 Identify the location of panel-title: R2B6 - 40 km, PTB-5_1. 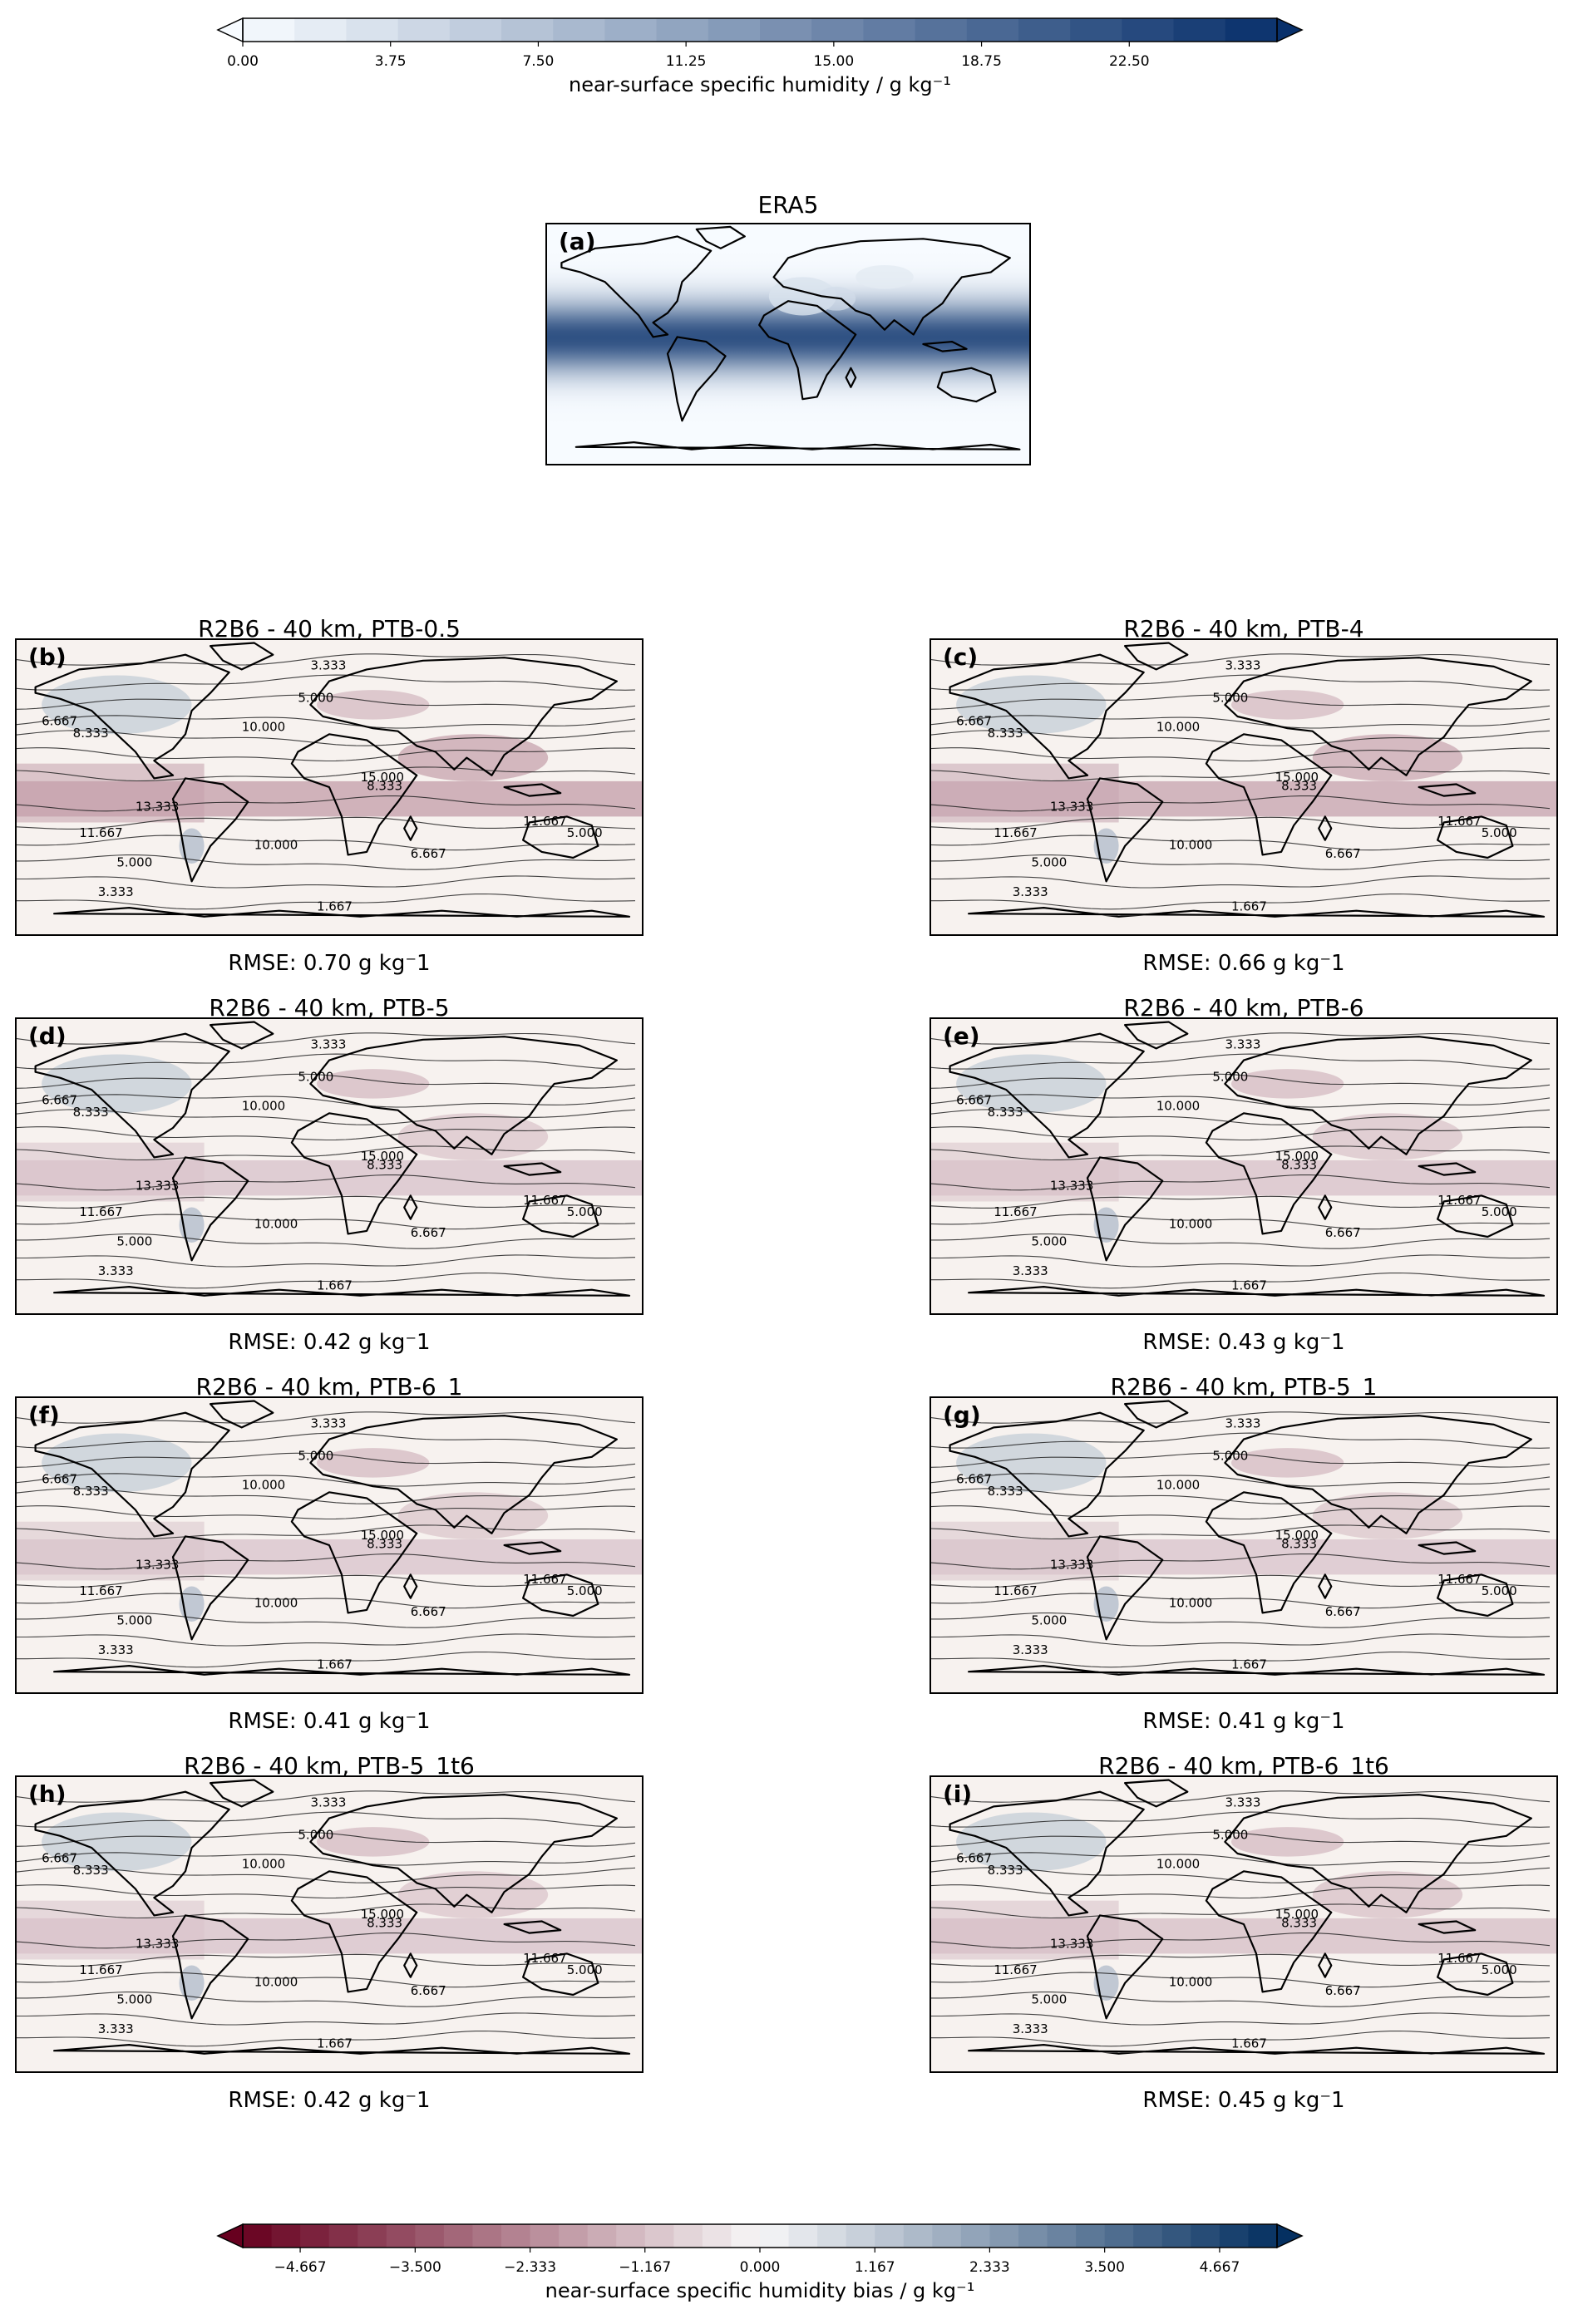
(1244, 1387).